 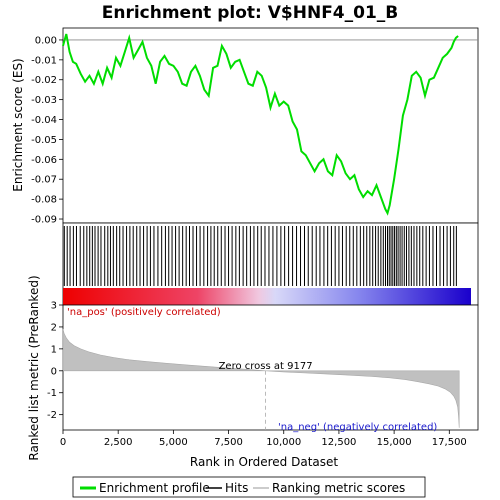 What do you see at coordinates (52, 393) in the screenshot?
I see `rank-y-tick-label: -1` at bounding box center [52, 393].